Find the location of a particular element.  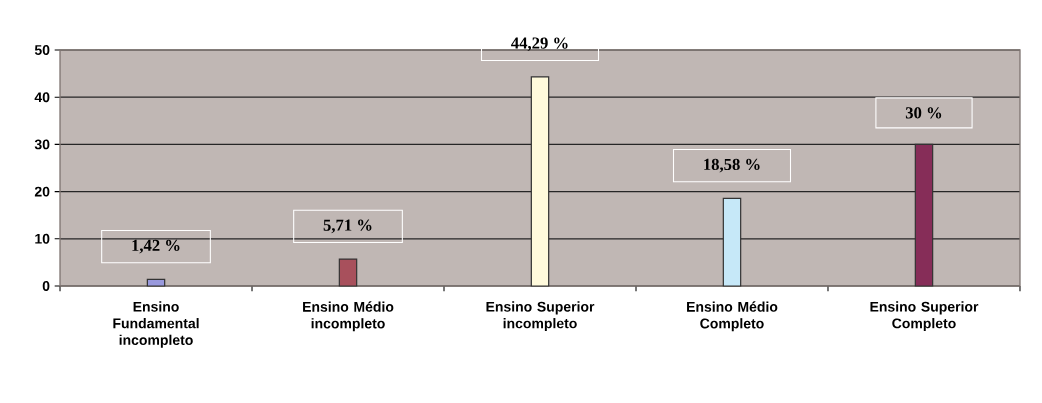

x-tick-label: Ensino Superior incompleto is located at coordinates (540, 316).